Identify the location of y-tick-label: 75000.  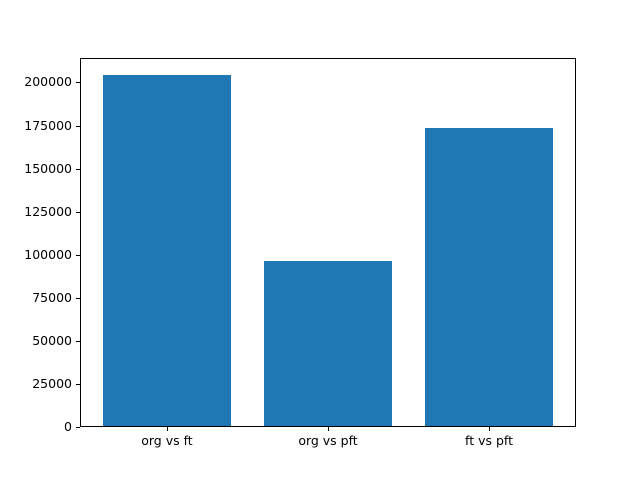
(52, 297).